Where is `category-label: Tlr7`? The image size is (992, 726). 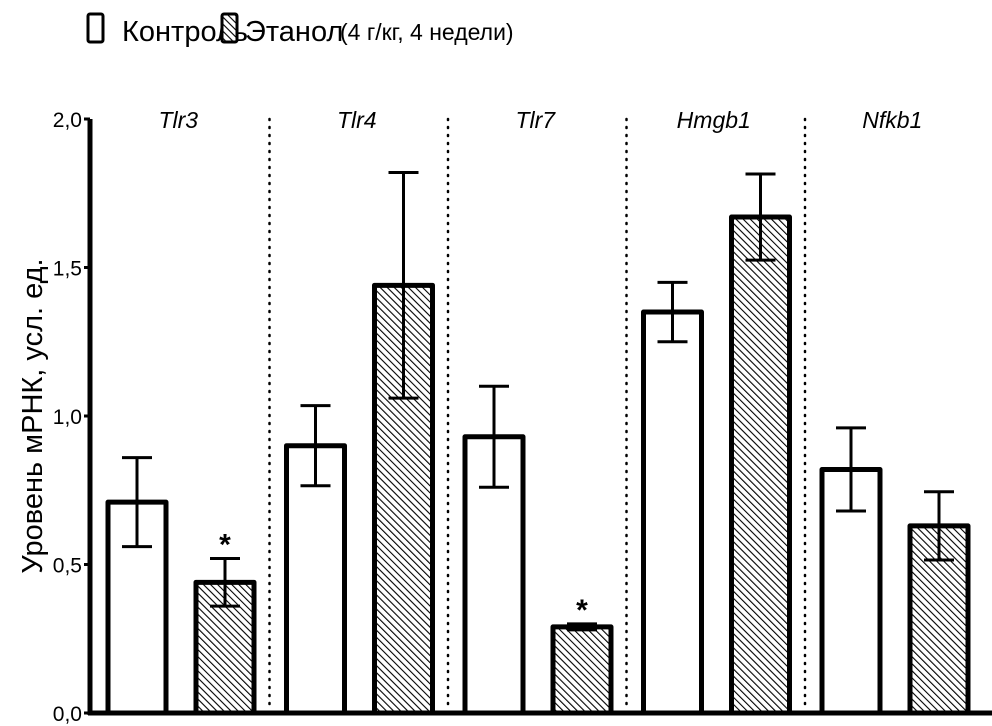
category-label: Tlr7 is located at coordinates (535, 120).